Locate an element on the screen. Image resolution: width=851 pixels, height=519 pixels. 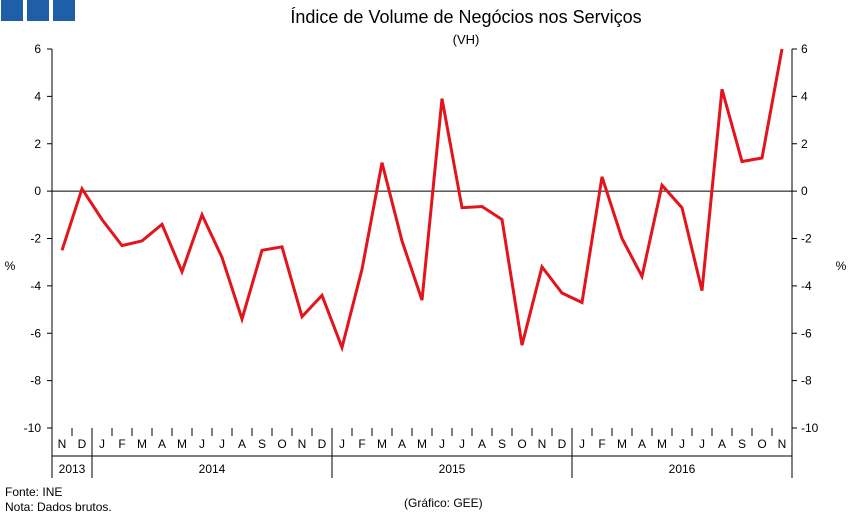
y-tick-label-right: 0 is located at coordinates (804, 191).